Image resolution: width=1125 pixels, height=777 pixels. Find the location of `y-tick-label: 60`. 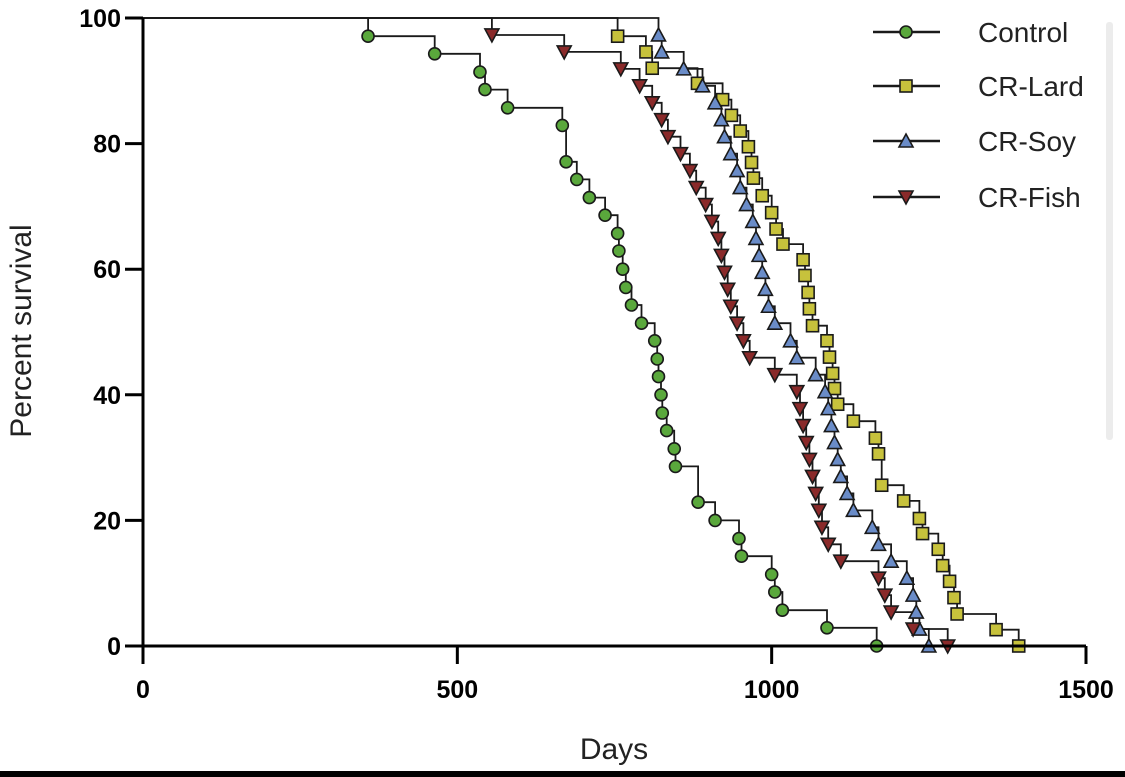

y-tick-label: 60 is located at coordinates (107, 270).